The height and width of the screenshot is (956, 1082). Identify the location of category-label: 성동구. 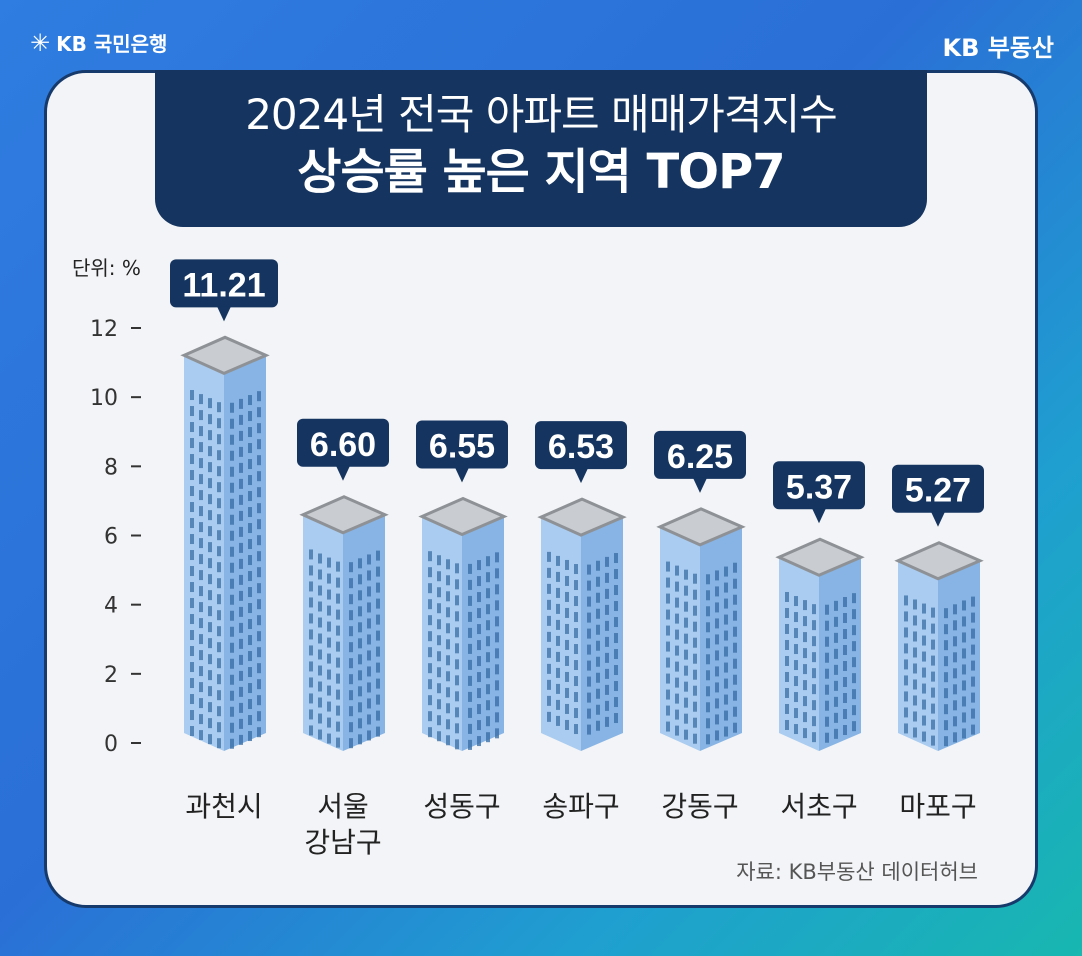
(461, 806).